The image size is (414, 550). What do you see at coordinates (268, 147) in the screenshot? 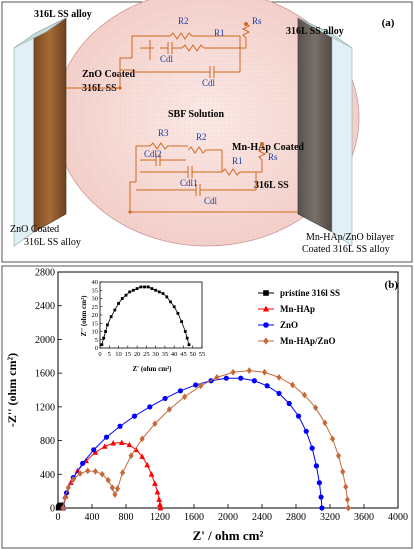
I see `right-coating-label: Mn-HAp Coated` at bounding box center [268, 147].